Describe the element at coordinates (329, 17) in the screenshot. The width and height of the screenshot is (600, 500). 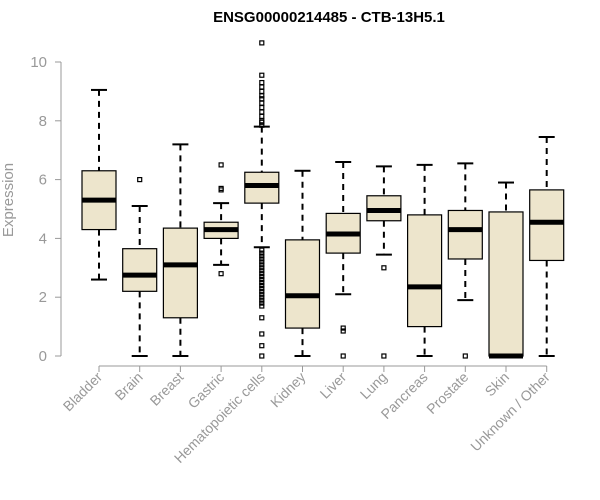
I see `chart-title: ENSG00000214485 - CTB-13H5.1` at that location.